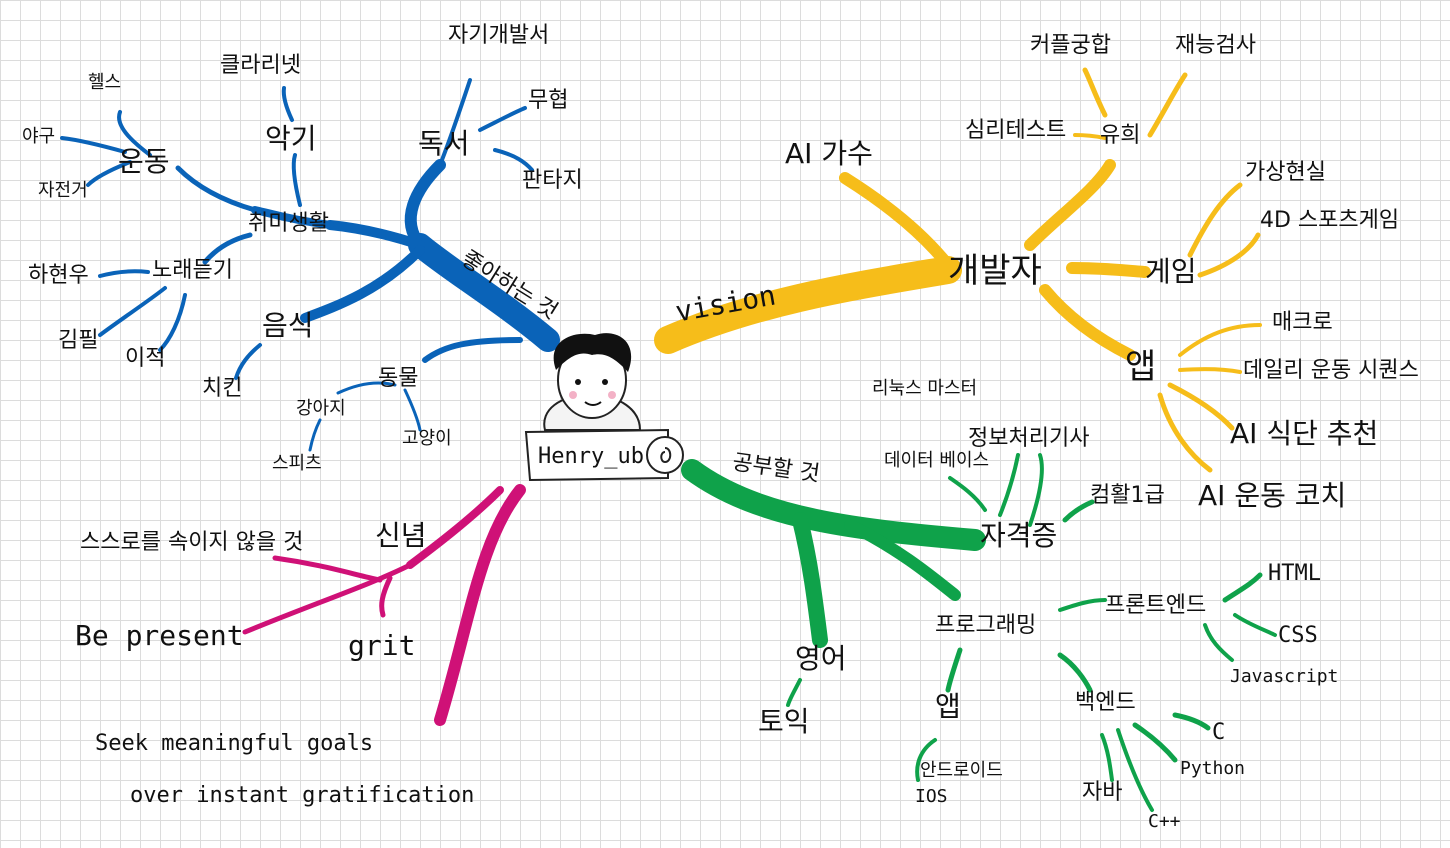 The image size is (1450, 848). What do you see at coordinates (1331, 370) in the screenshot?
I see `daily-exercise-label: 데일리 운동 시퀀스` at bounding box center [1331, 370].